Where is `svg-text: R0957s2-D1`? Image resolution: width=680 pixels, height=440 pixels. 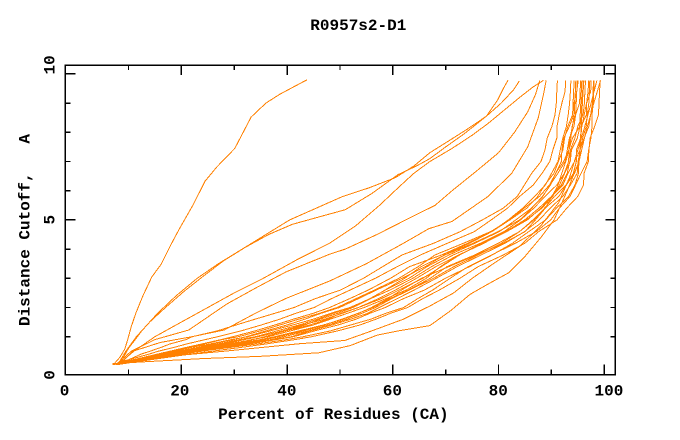
svg-text: R0957s2-D1 is located at coordinates (358, 26).